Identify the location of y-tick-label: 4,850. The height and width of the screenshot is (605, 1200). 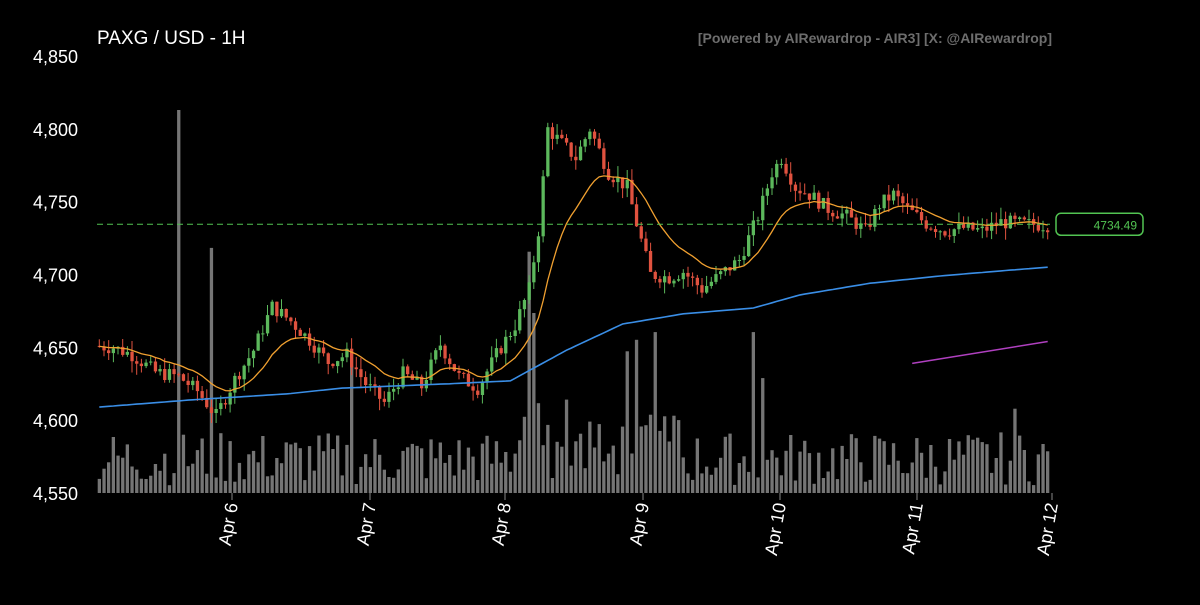
(55, 57).